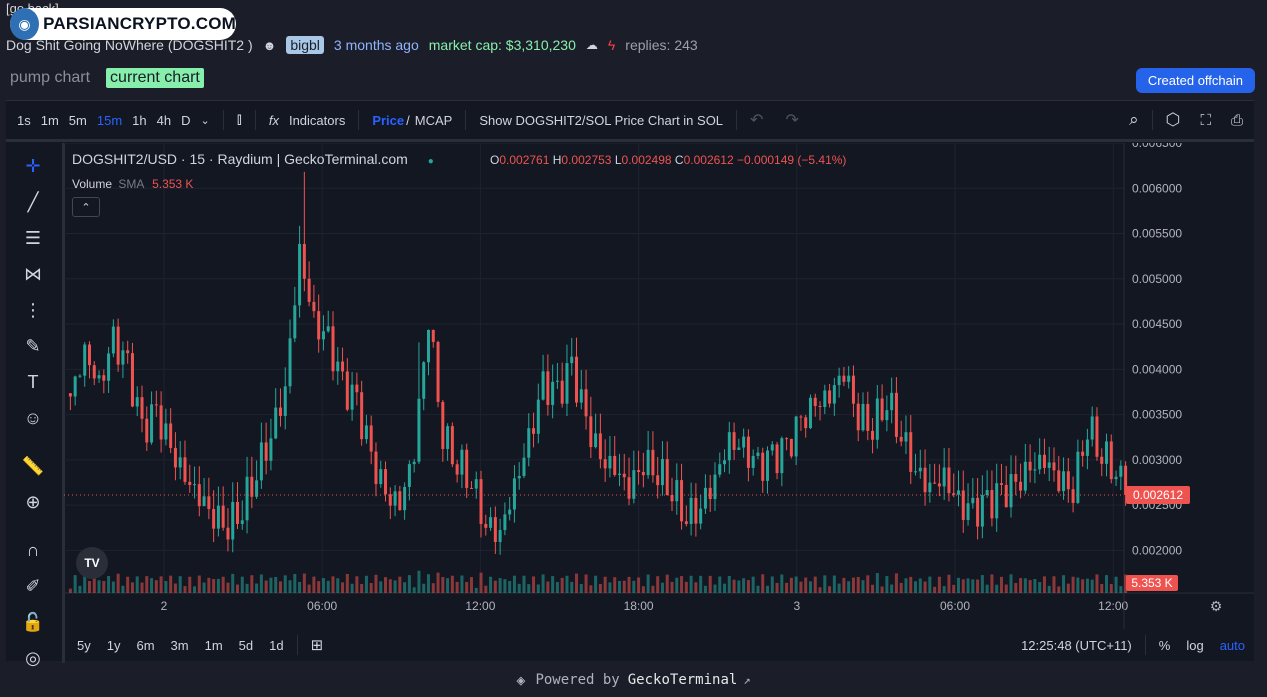 The height and width of the screenshot is (697, 1267). What do you see at coordinates (601, 120) in the screenshot?
I see `show-sol-chart-button: Show DOGSHIT2/SOL Price Chart in SOL` at bounding box center [601, 120].